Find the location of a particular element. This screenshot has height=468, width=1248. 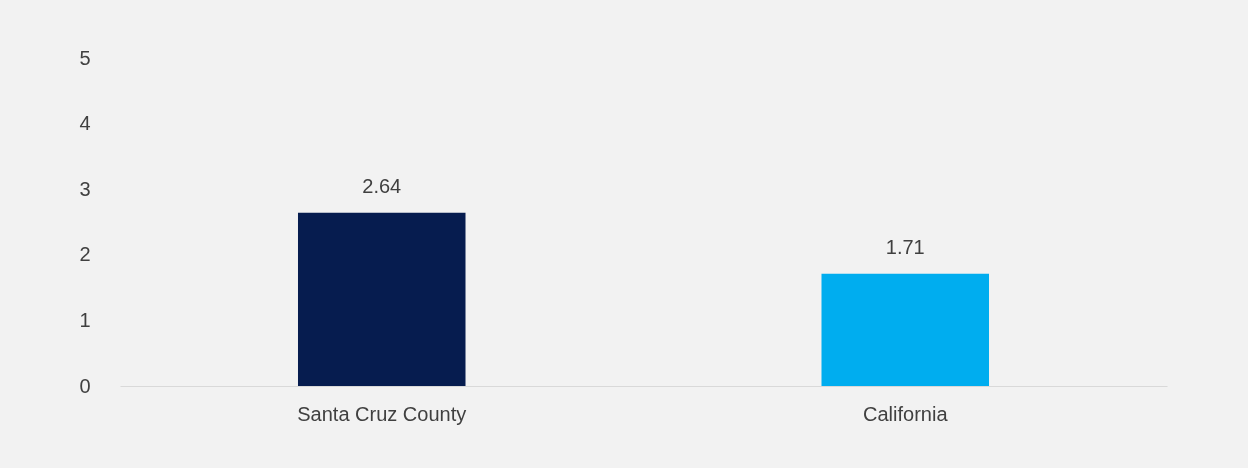

data-label: 2.64 is located at coordinates (382, 185).